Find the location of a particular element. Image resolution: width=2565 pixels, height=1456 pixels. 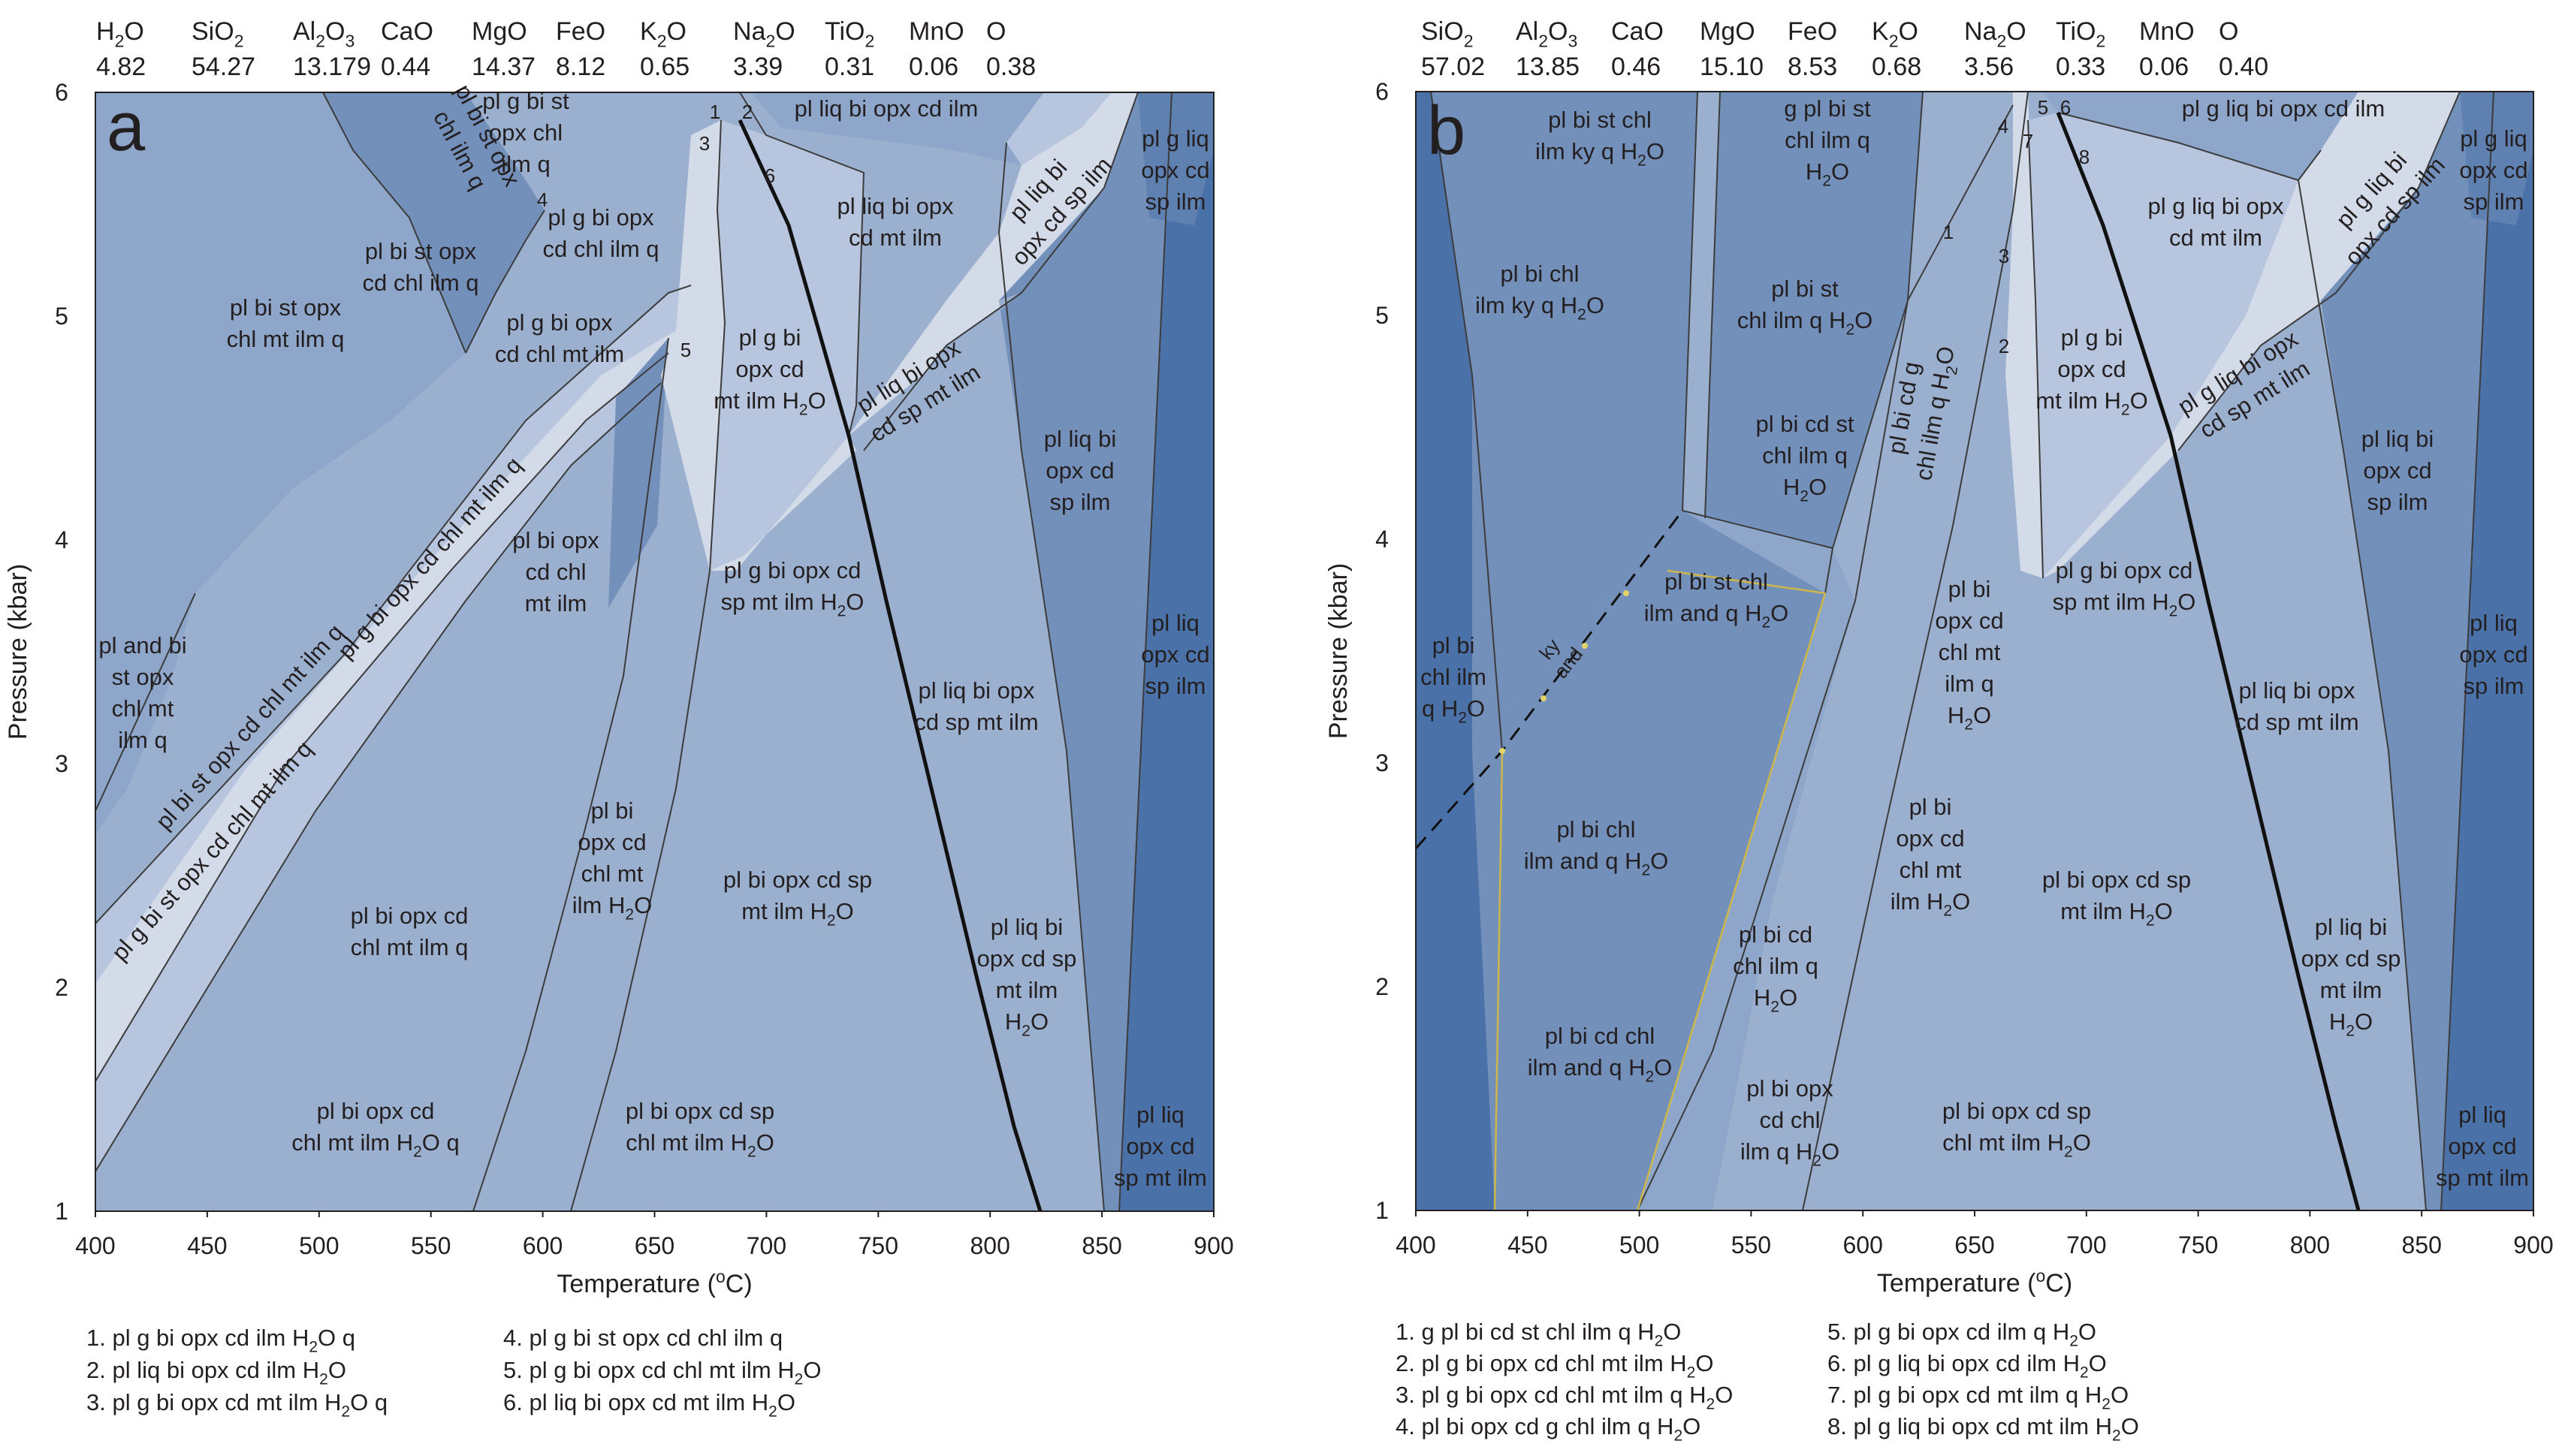

panel-b-legend-item: 7. pl g bi opx cd mt ilm q H2O is located at coordinates (1978, 1397).